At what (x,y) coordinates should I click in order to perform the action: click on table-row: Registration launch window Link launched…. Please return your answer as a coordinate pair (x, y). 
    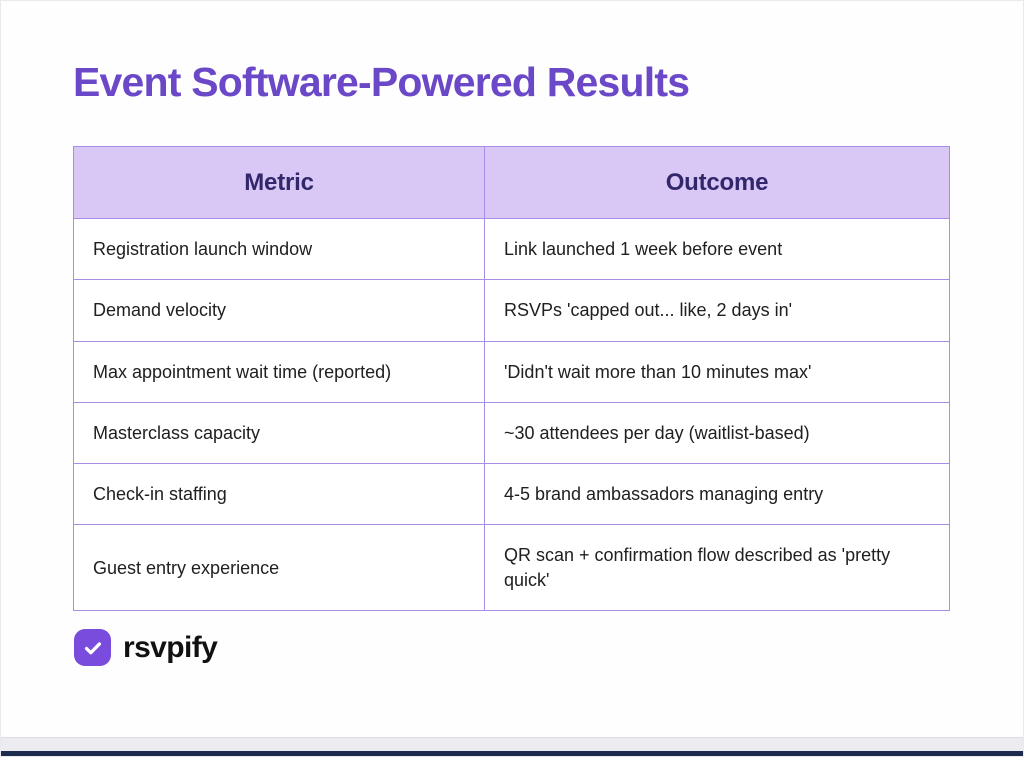
    Looking at the image, I should click on (511, 249).